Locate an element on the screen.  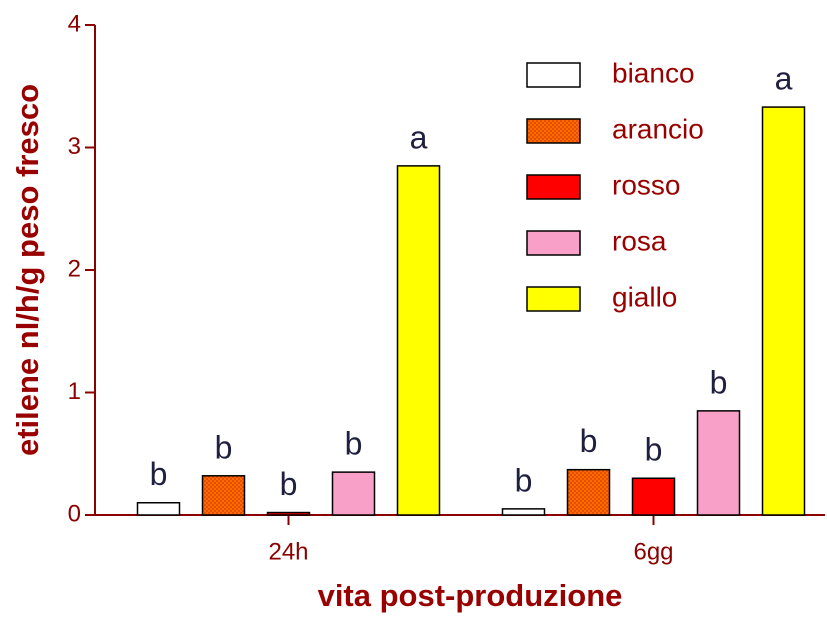
legend-label: rosa is located at coordinates (639, 240).